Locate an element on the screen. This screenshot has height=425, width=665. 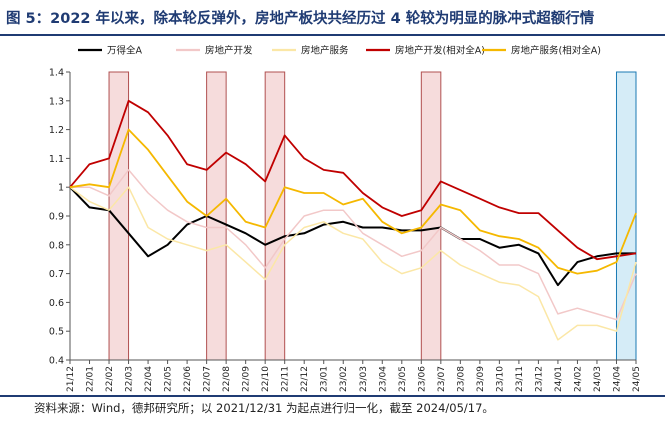
x-tick-label: 22/08 is located at coordinates (227, 379).